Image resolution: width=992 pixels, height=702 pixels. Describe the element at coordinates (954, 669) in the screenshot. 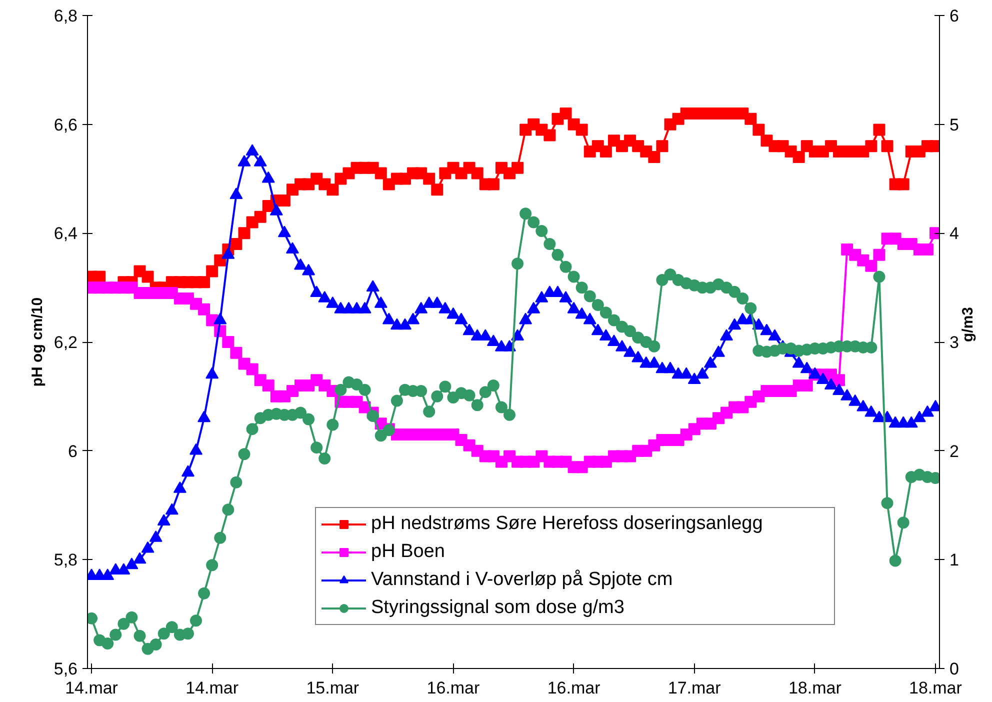

I see `y2-tick-label: 0` at that location.